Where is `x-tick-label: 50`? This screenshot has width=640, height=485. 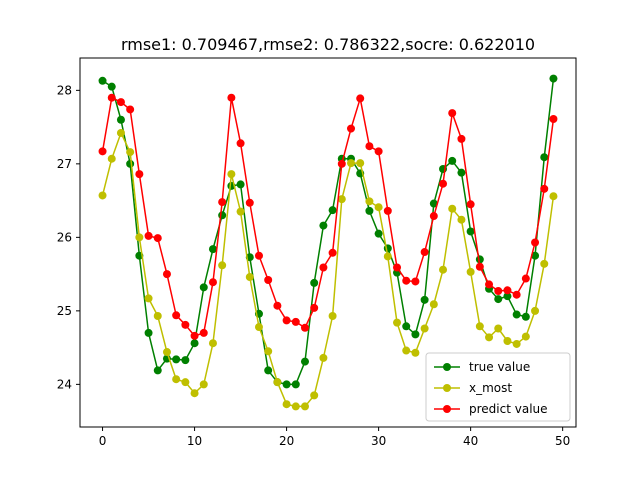
x-tick-label: 50 is located at coordinates (562, 441).